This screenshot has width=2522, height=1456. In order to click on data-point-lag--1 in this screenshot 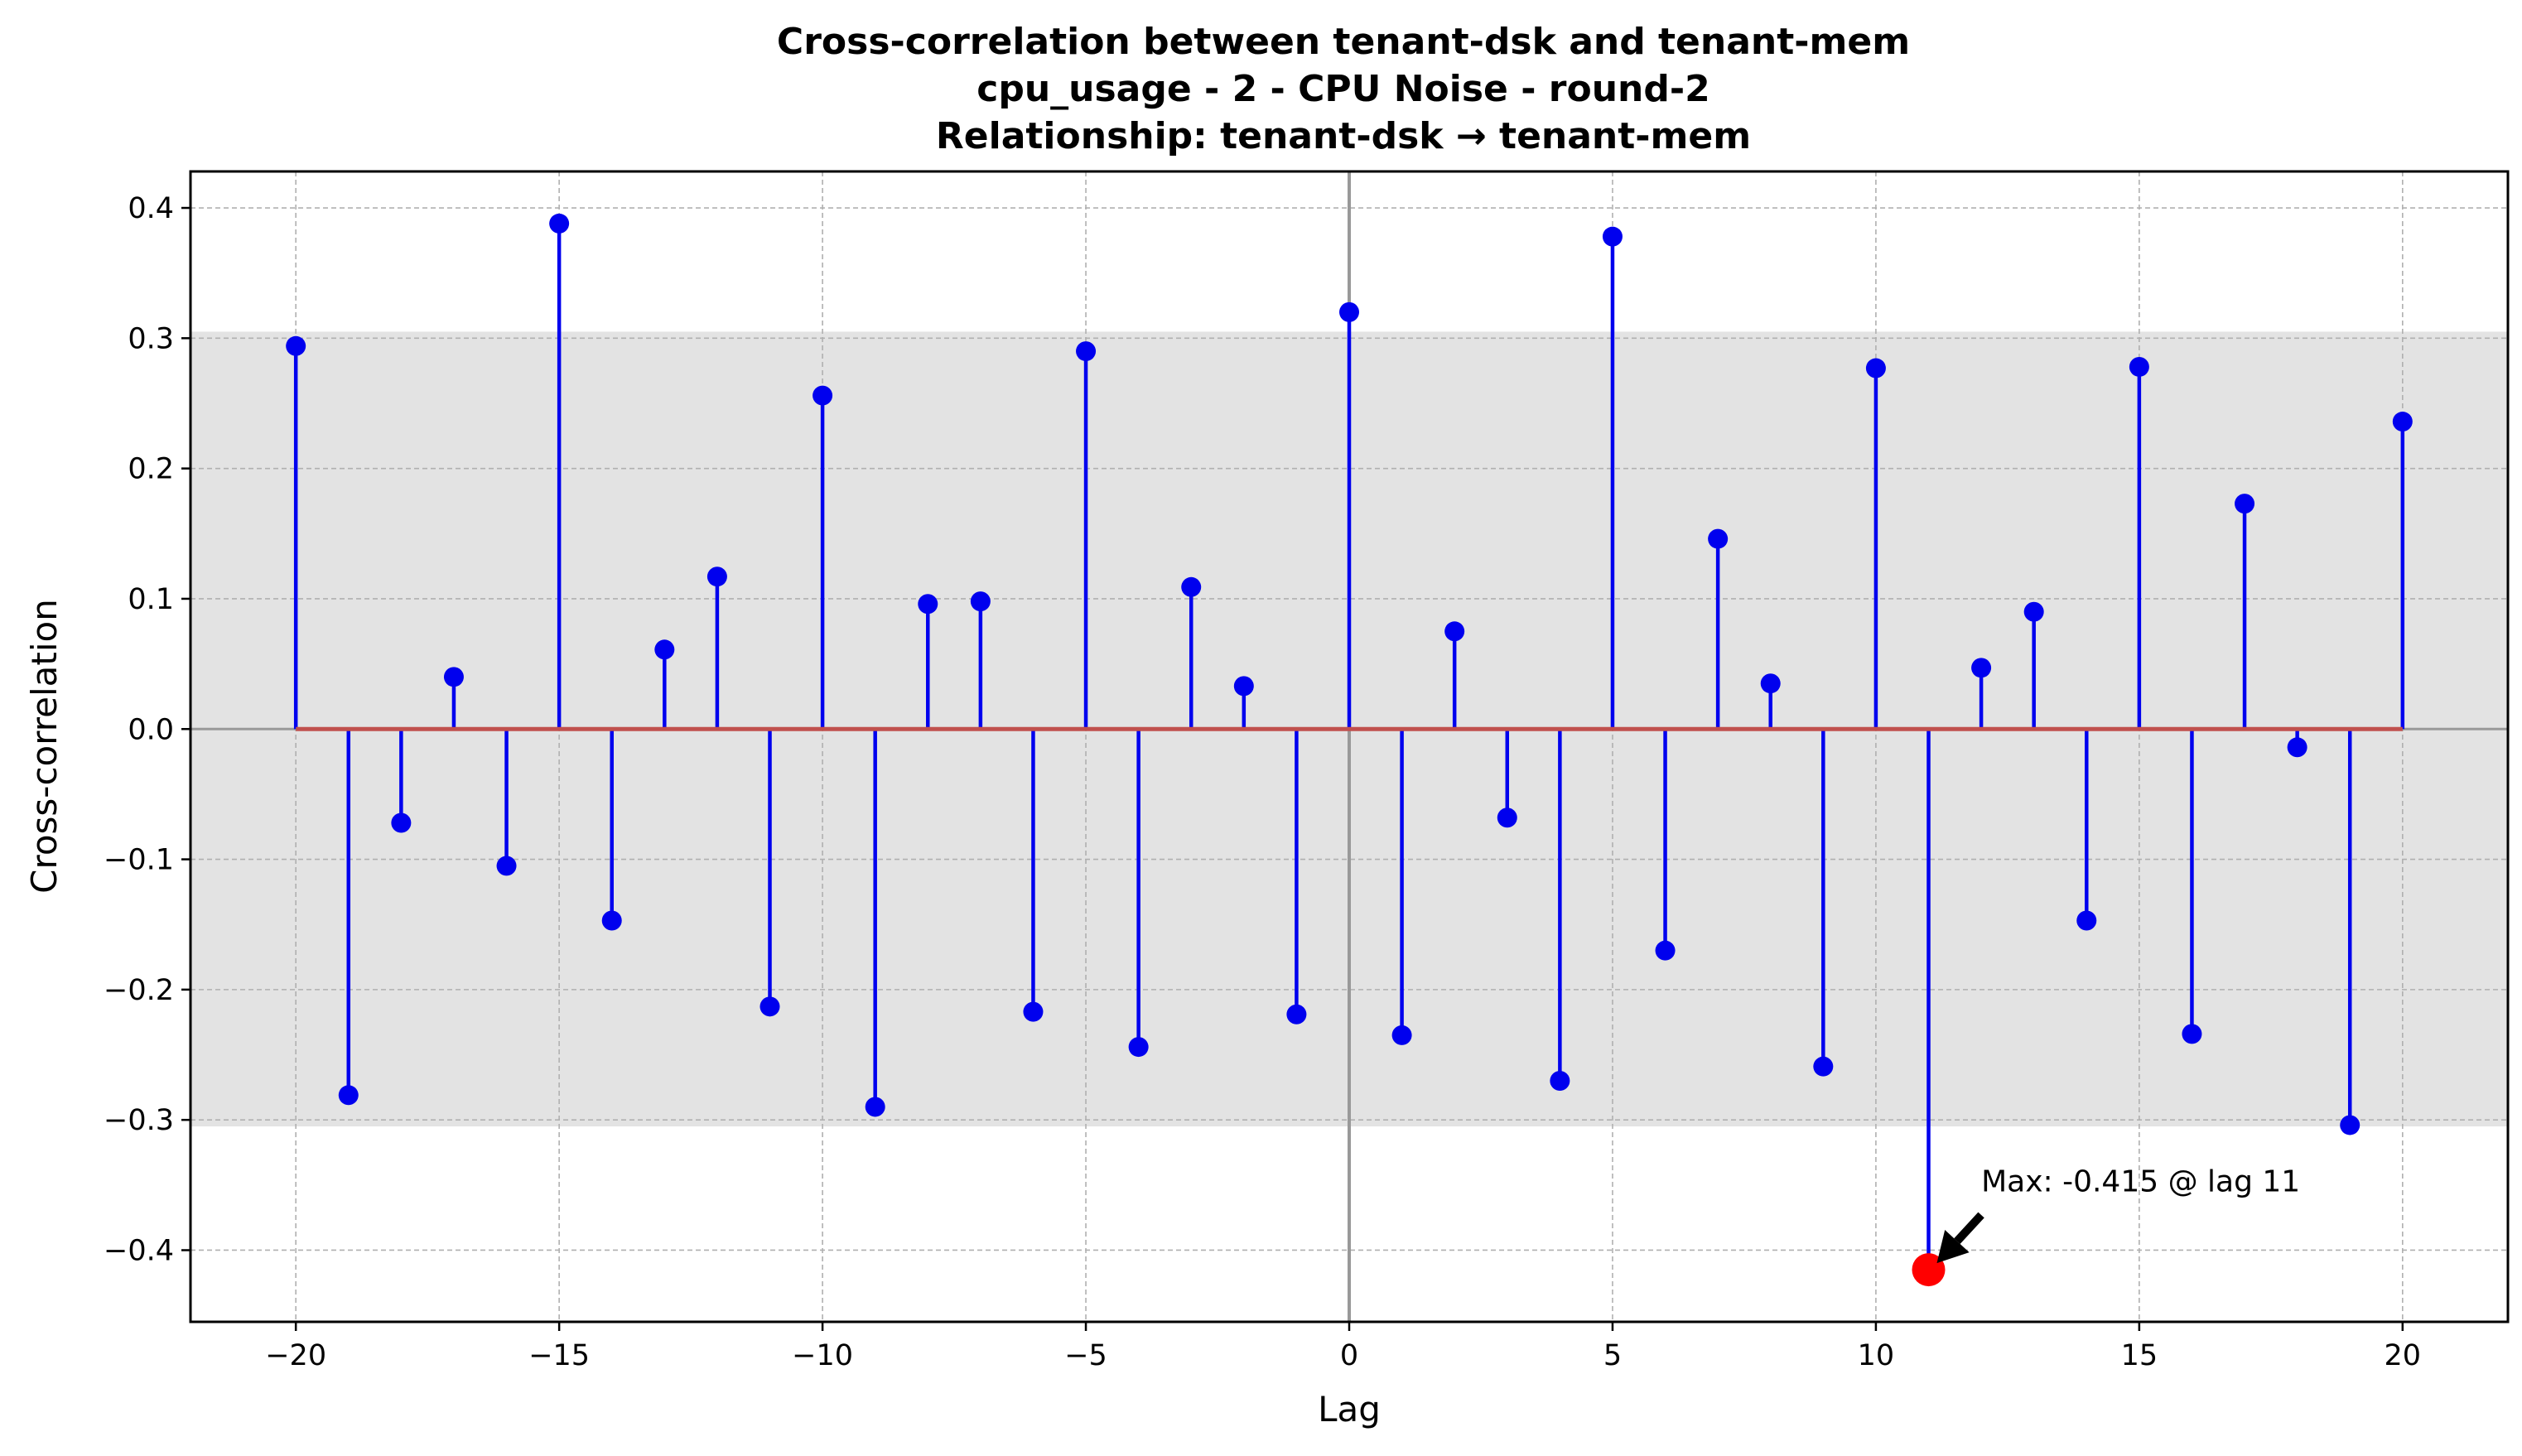, I will do `click(1296, 1014)`.